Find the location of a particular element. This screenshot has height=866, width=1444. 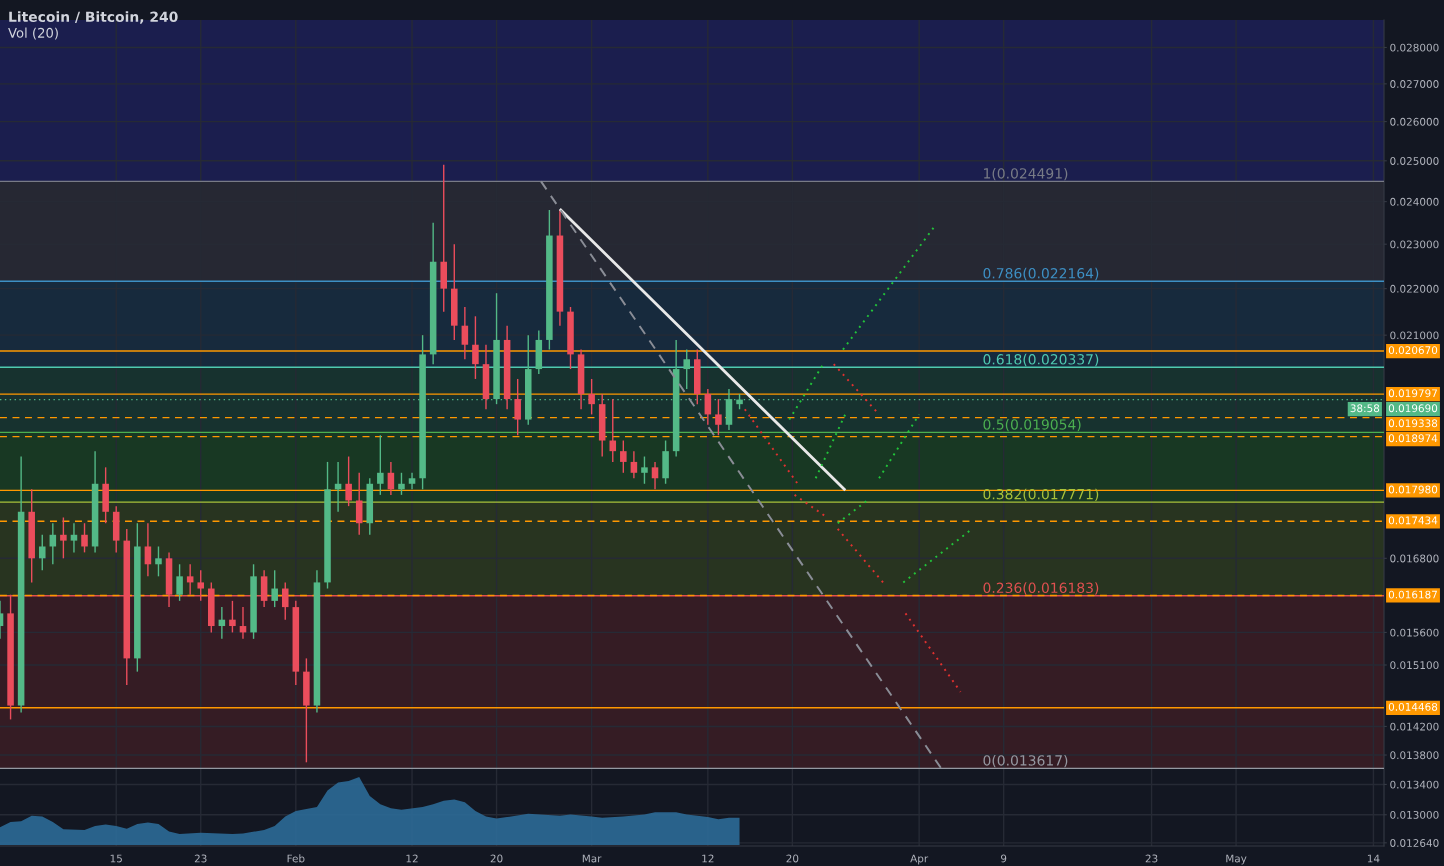

y-tick-label: 0.026000 is located at coordinates (1414, 121).